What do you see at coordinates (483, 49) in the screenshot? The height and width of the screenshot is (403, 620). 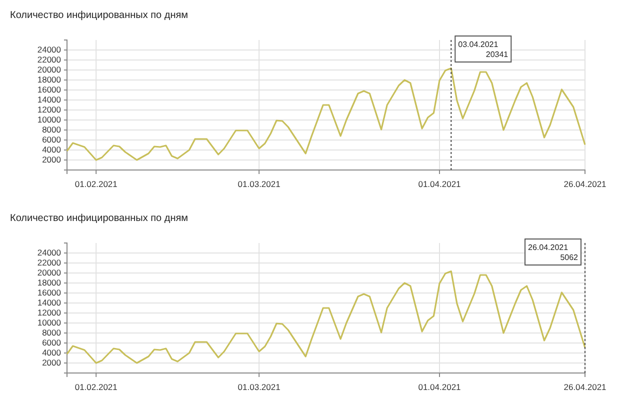 I see `annotation: 03.04.2021 20341` at bounding box center [483, 49].